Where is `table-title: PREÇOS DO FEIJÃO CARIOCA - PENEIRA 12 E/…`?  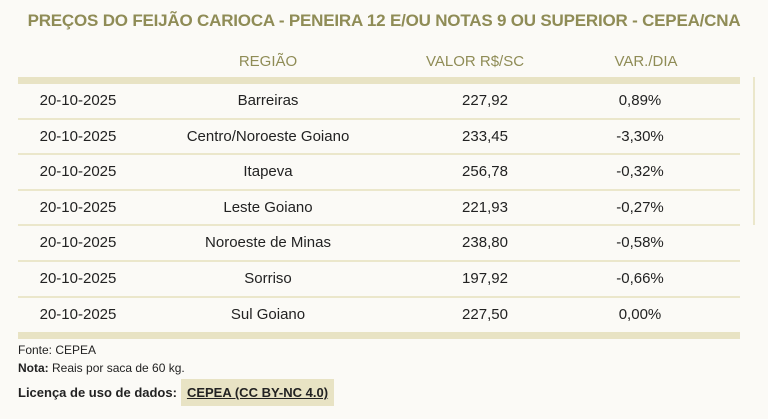
table-title: PREÇOS DO FEIJÃO CARIOCA - PENEIRA 12 E/… is located at coordinates (384, 20).